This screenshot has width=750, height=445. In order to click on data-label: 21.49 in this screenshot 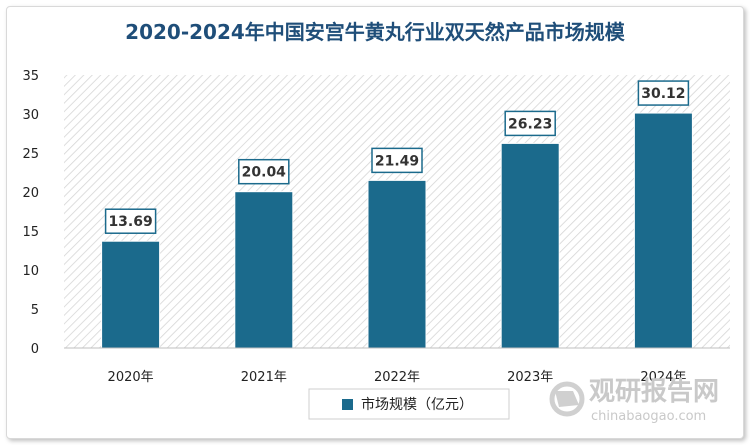, I will do `click(397, 161)`.